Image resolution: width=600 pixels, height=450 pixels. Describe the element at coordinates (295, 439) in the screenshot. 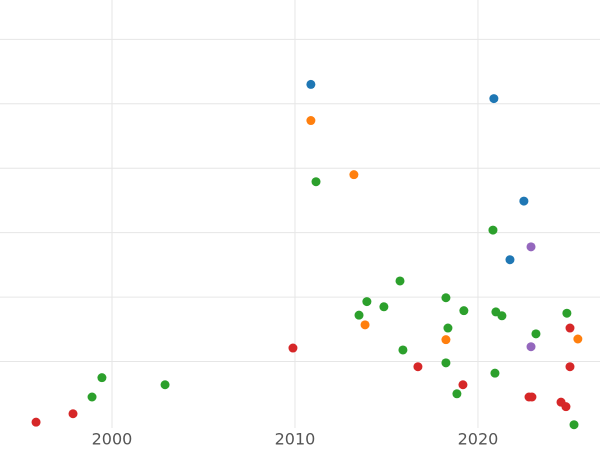

I see `x-tick-label: 2010` at that location.